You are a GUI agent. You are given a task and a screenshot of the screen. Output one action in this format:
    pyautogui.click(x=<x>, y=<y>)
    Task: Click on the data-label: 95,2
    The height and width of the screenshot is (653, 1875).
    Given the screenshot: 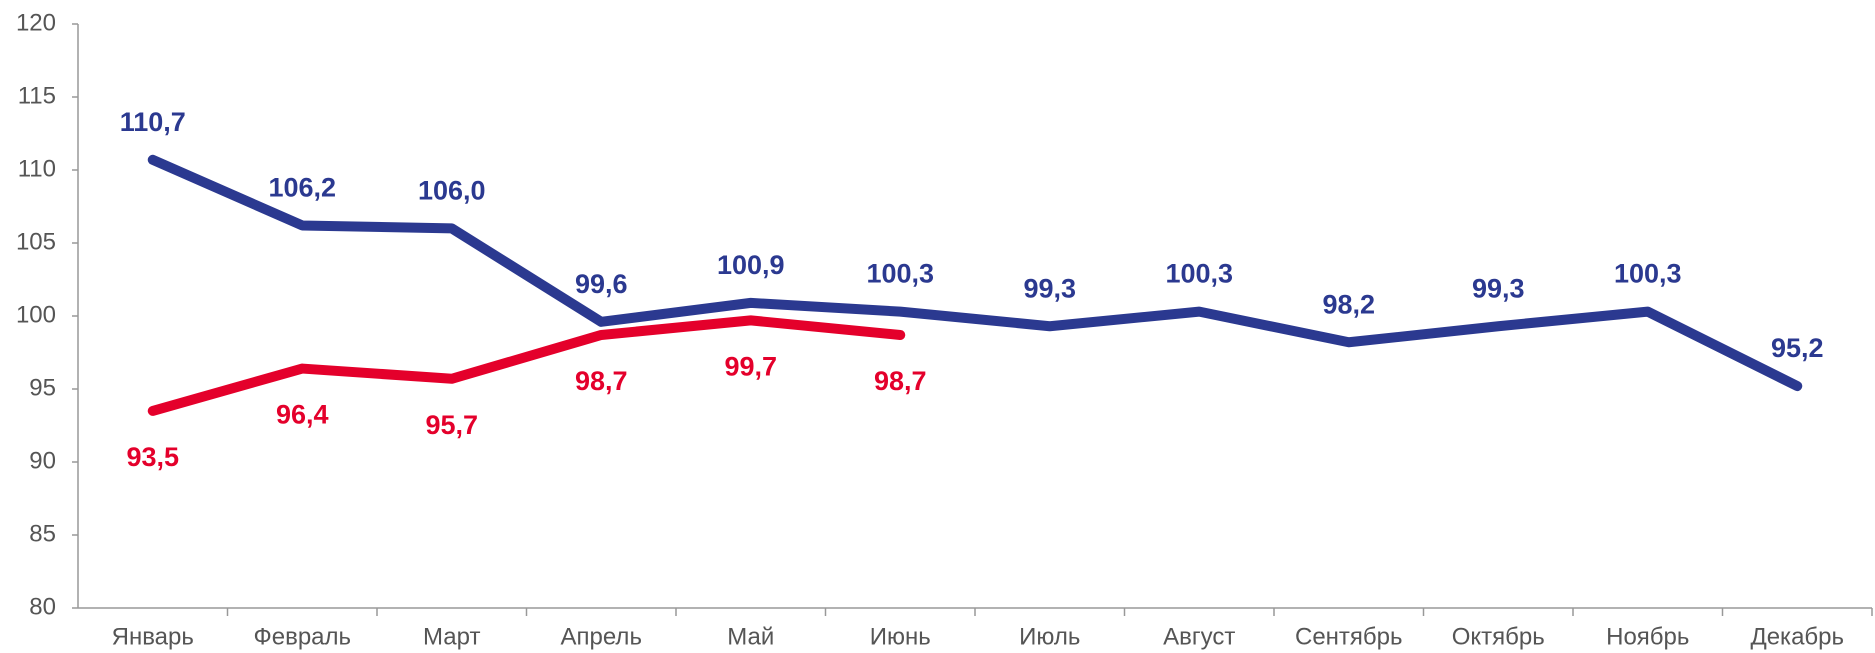 What is the action you would take?
    pyautogui.click(x=1797, y=348)
    